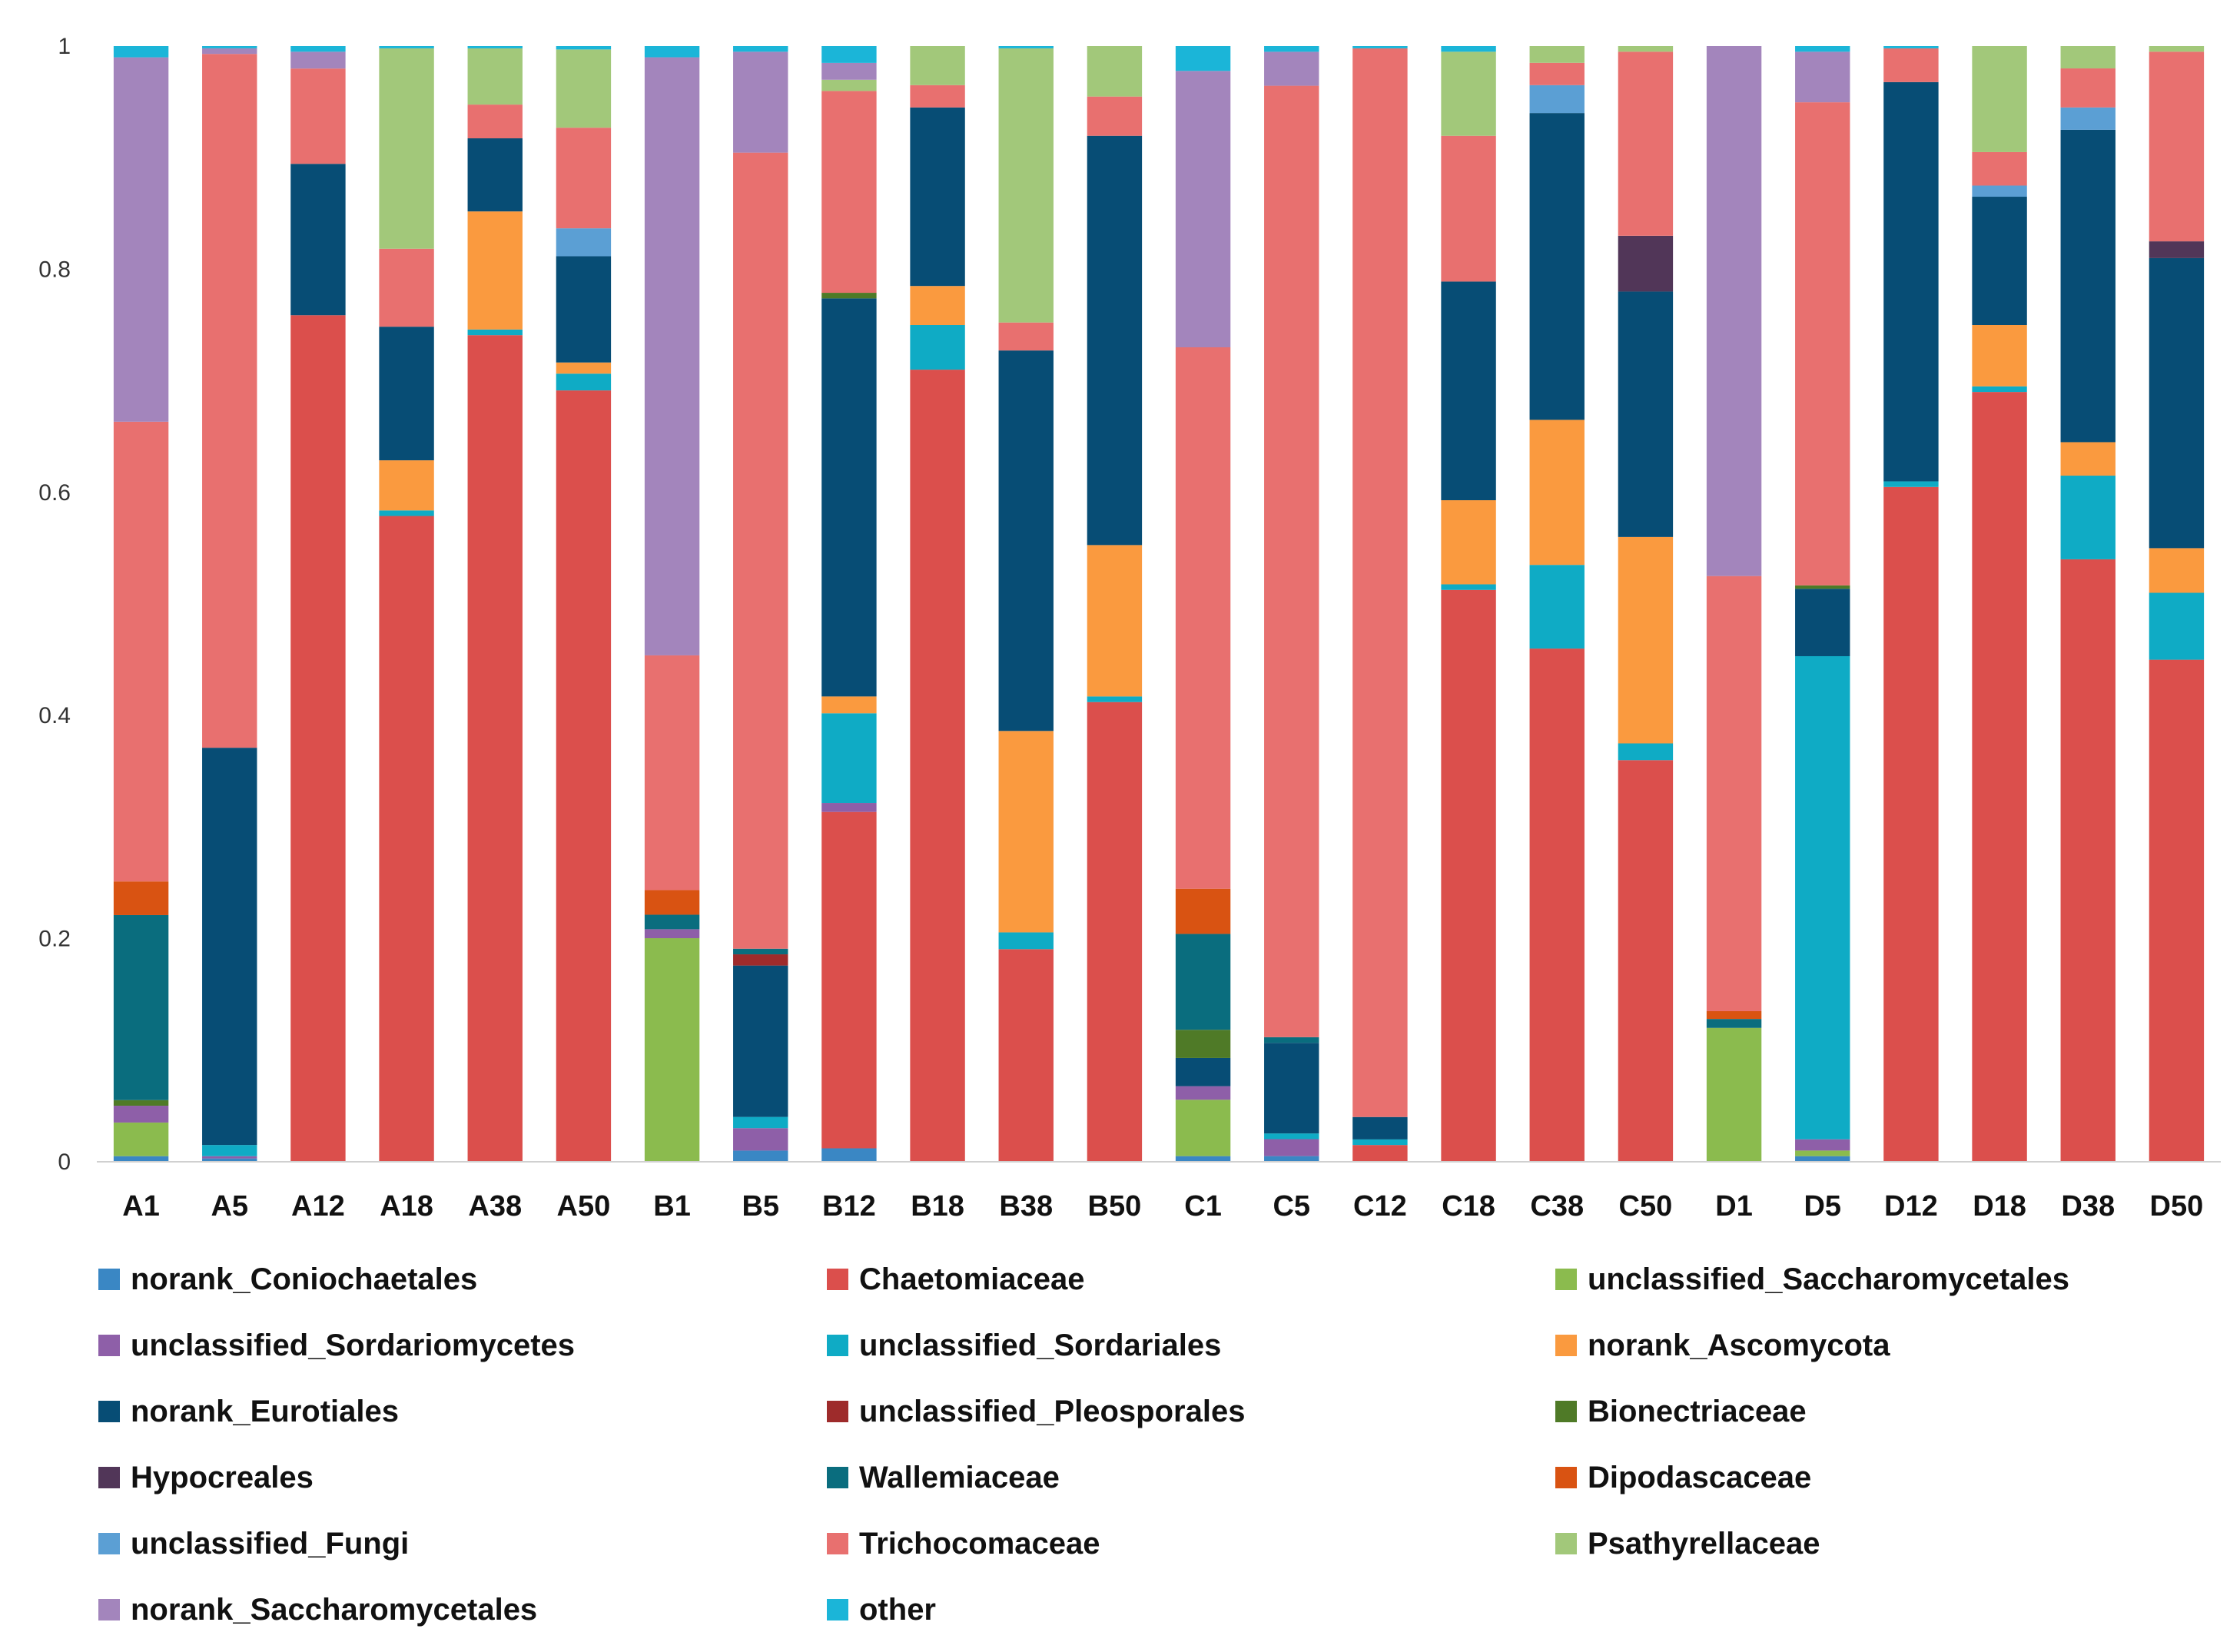 This screenshot has width=2230, height=1652. What do you see at coordinates (584, 178) in the screenshot?
I see `bar-segment-A50-Trichocomaceae` at bounding box center [584, 178].